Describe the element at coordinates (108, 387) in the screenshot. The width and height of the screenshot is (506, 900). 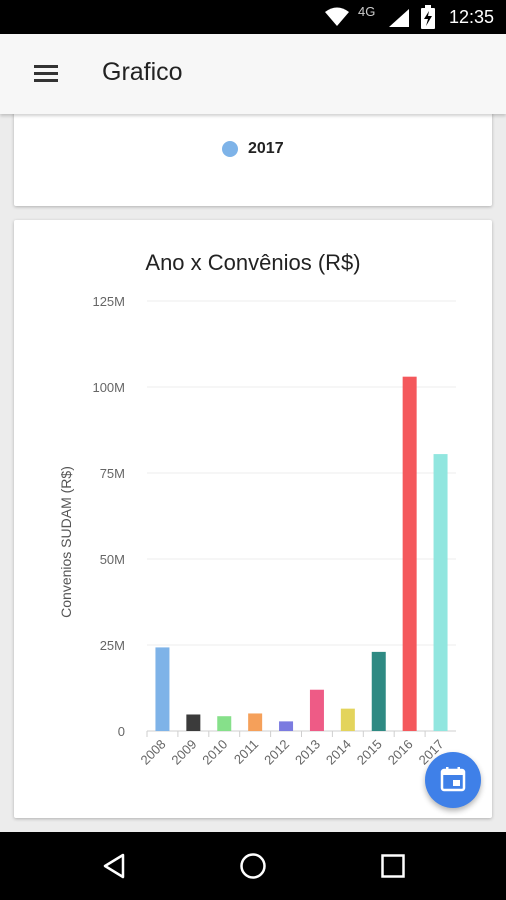
I see `y-tick-label: 100M` at that location.